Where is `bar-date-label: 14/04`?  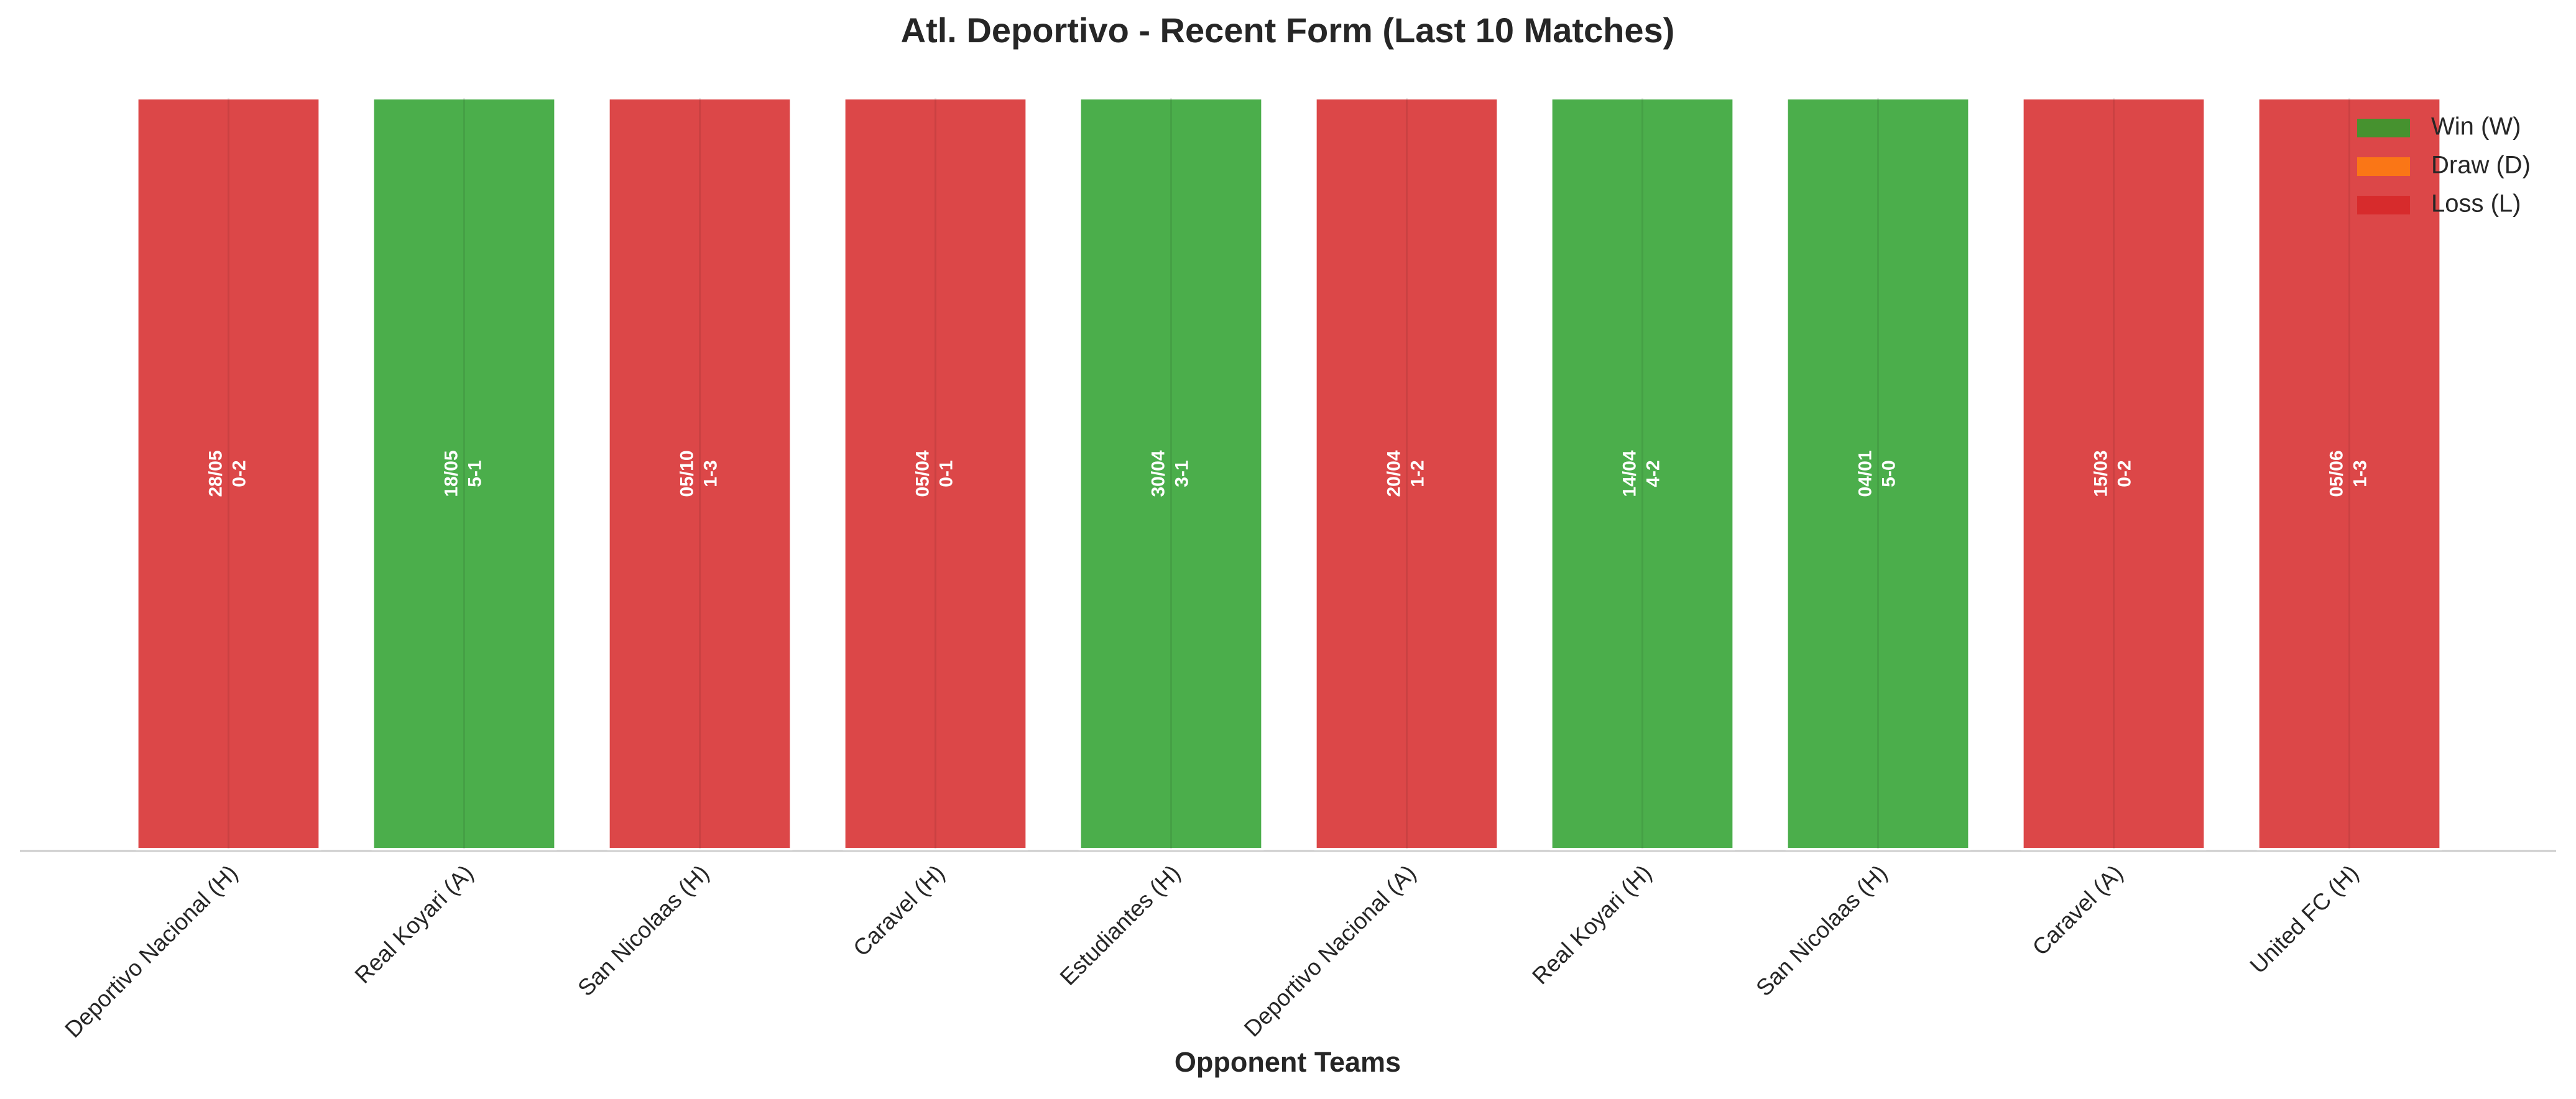 bar-date-label: 14/04 is located at coordinates (1629, 473).